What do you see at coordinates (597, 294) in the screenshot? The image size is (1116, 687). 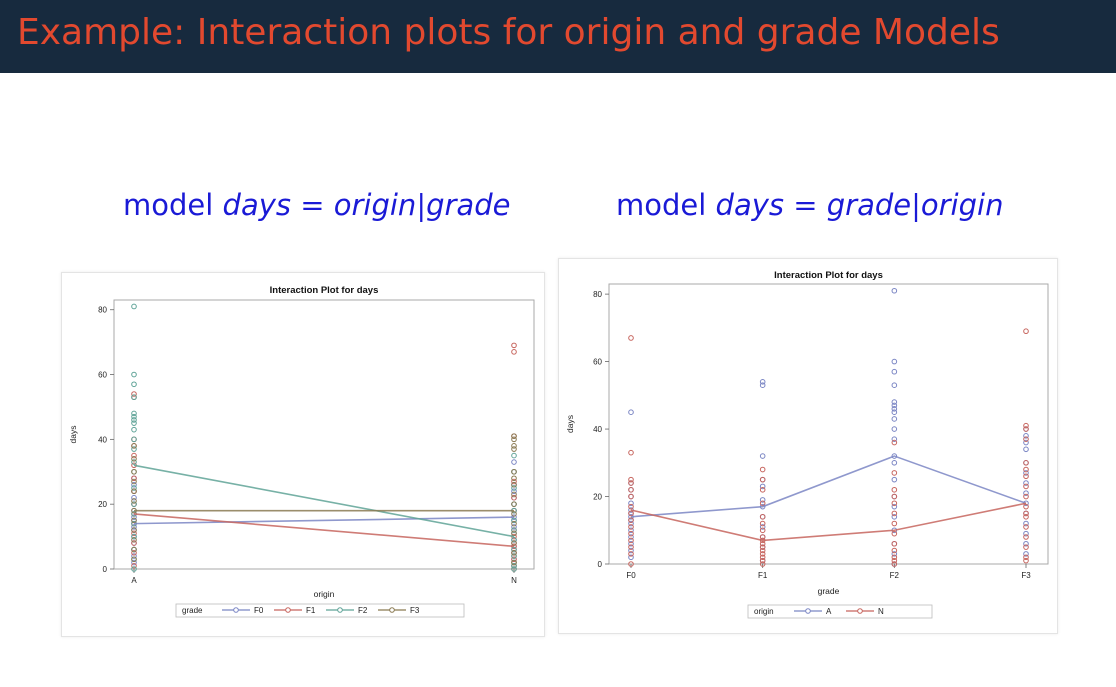 I see `y-tick-label: 80` at bounding box center [597, 294].